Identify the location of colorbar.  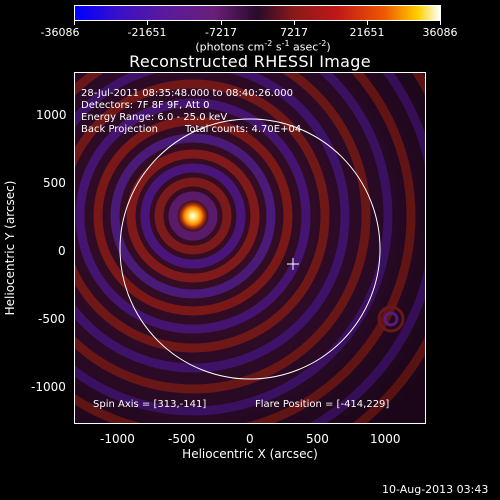
(257, 13).